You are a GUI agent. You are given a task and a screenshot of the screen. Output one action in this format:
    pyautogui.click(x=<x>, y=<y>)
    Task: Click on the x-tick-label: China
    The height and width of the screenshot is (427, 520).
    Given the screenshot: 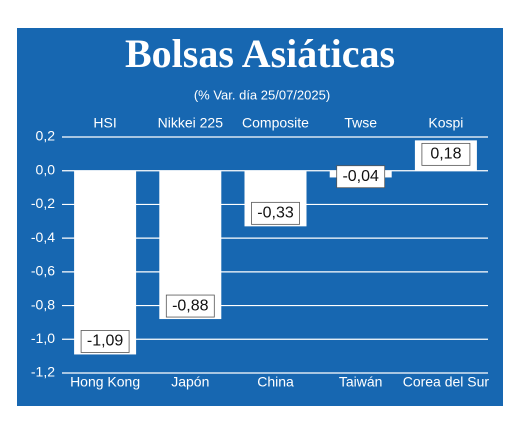 What is the action you would take?
    pyautogui.click(x=275, y=382)
    